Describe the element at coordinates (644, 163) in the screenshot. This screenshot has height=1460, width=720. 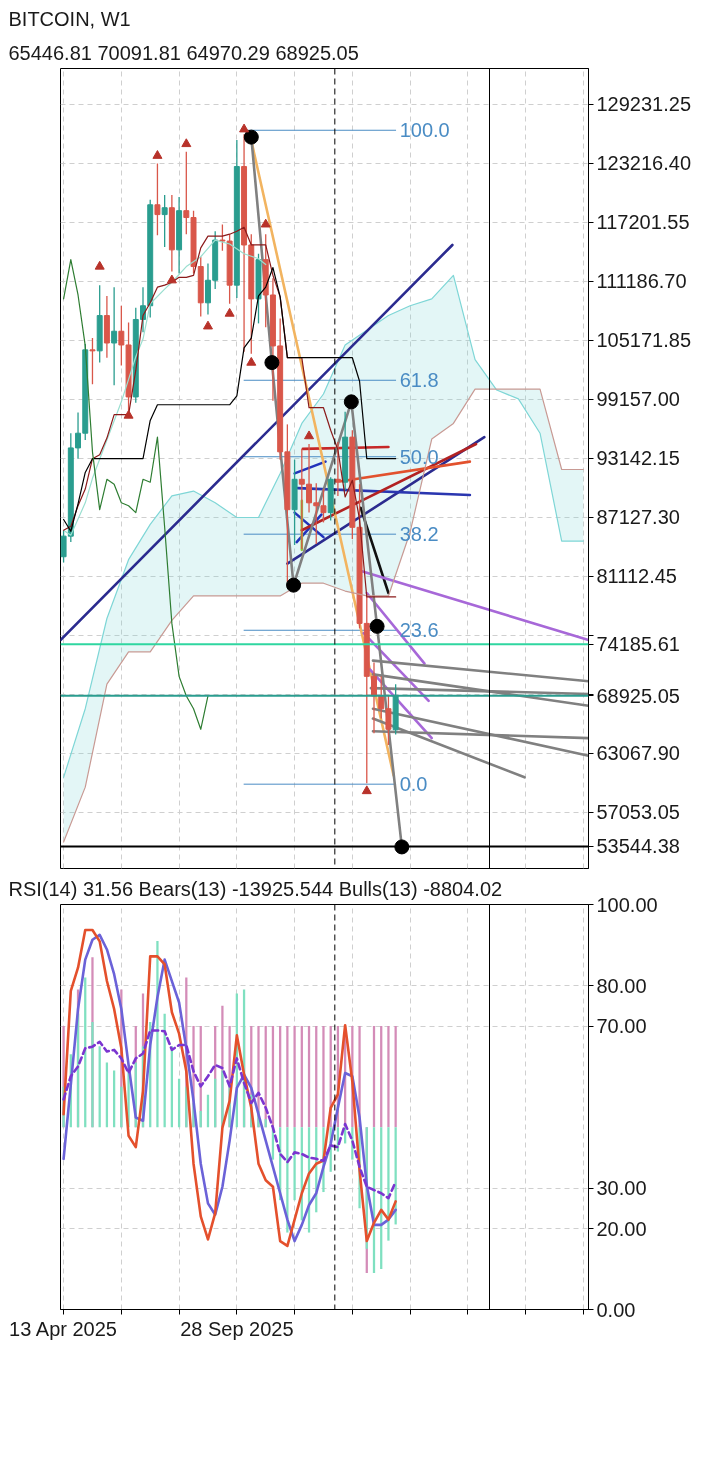
I see `y-tick-label: 123216.40` at that location.